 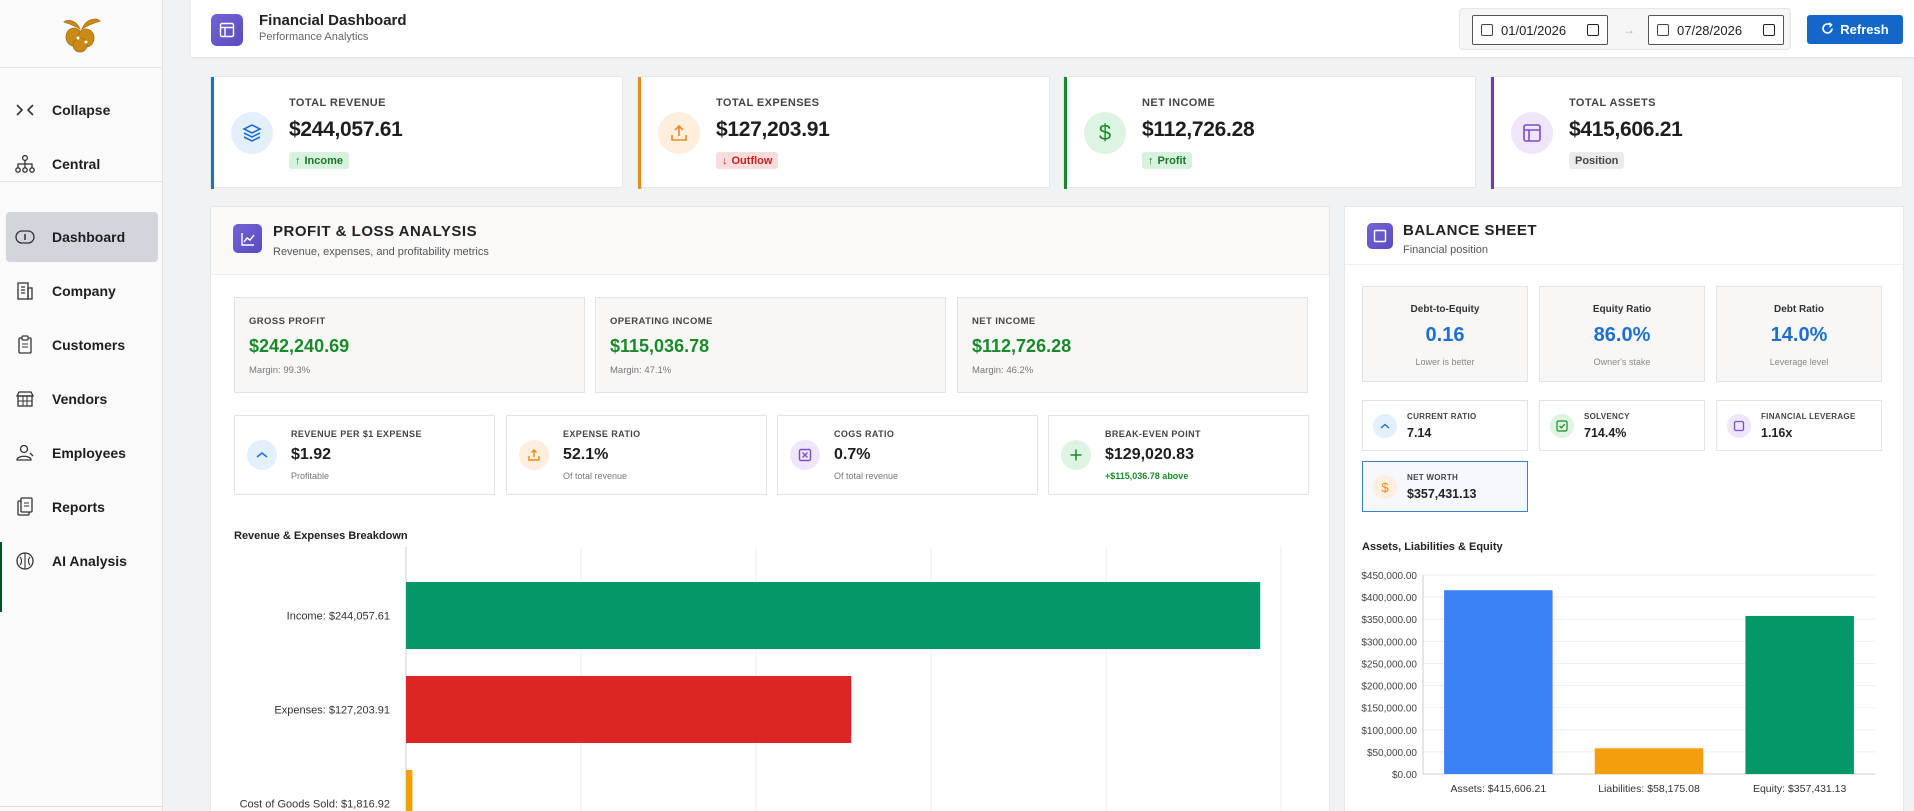 I want to click on info-icon, so click(x=25, y=237).